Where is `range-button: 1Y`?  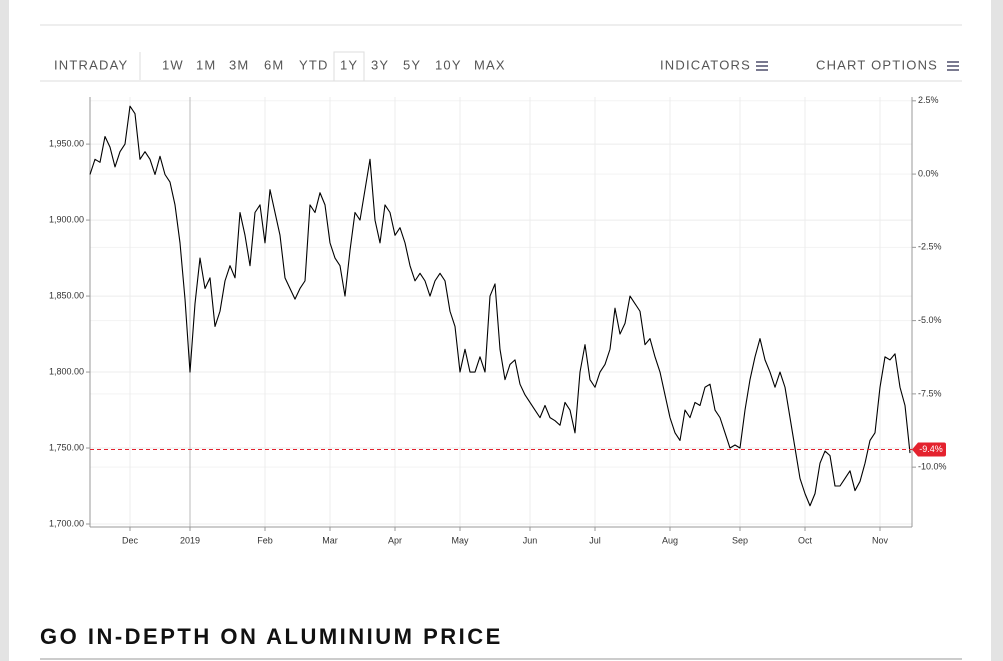 range-button: 1Y is located at coordinates (349, 64).